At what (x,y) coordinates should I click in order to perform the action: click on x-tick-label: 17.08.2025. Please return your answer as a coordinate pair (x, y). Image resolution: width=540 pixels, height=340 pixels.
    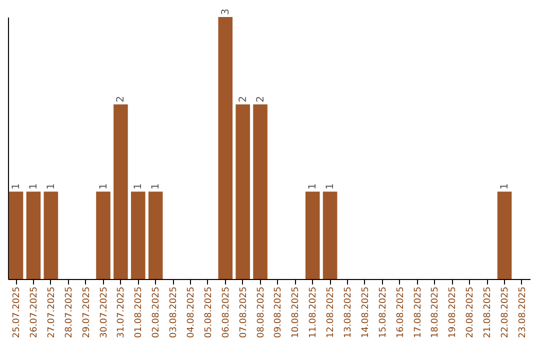
    Looking at the image, I should click on (418, 312).